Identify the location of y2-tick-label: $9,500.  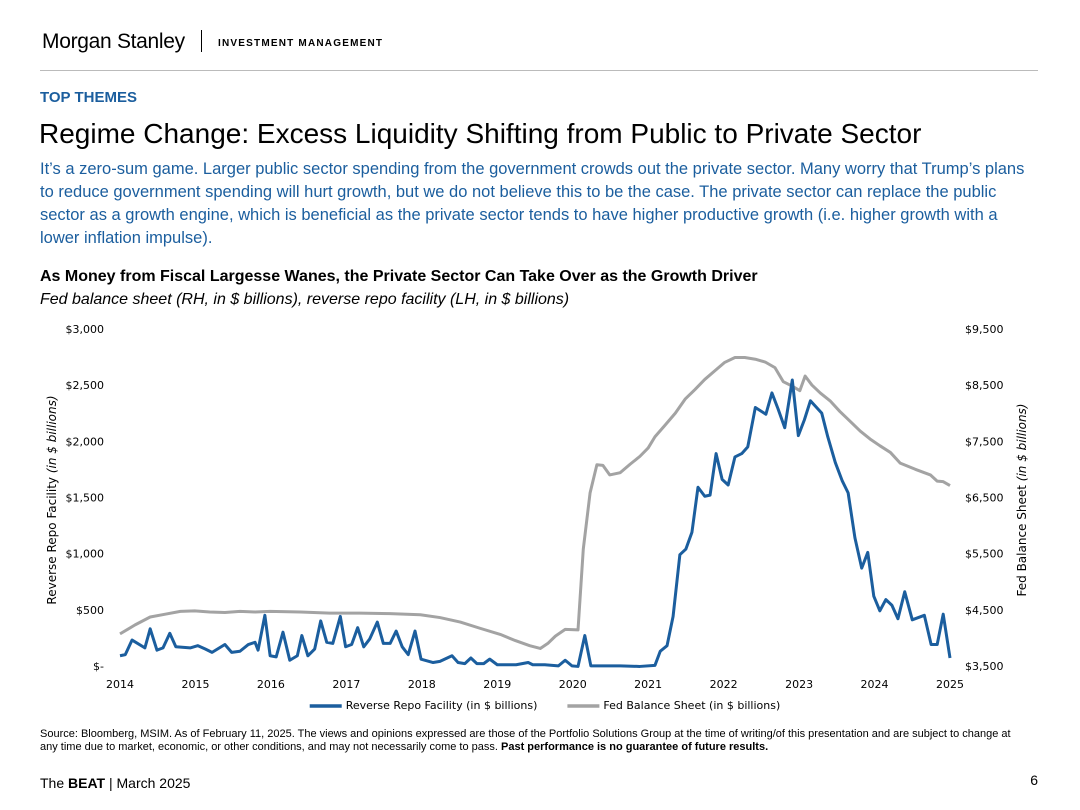
(984, 329).